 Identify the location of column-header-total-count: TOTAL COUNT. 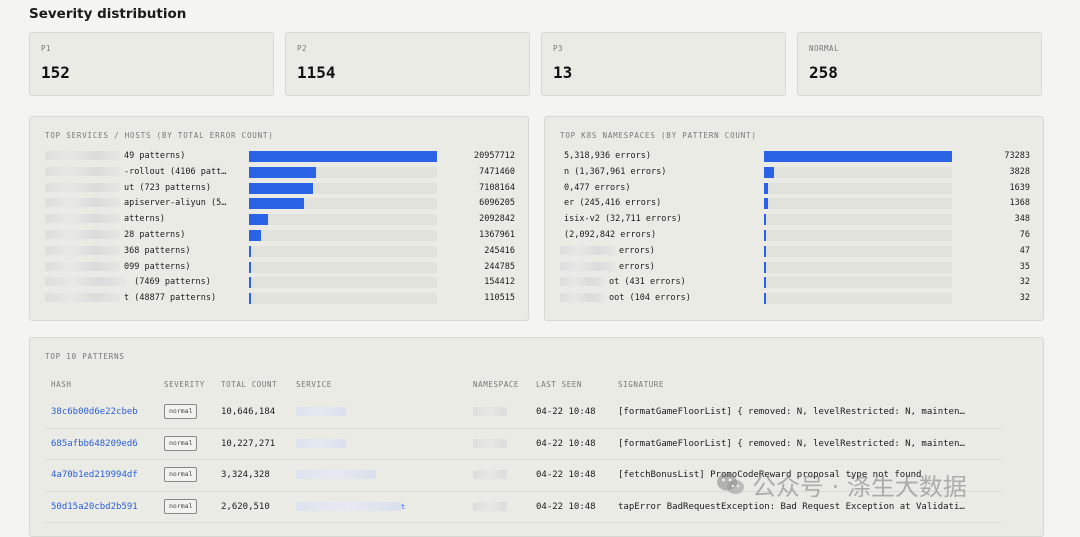
(249, 384).